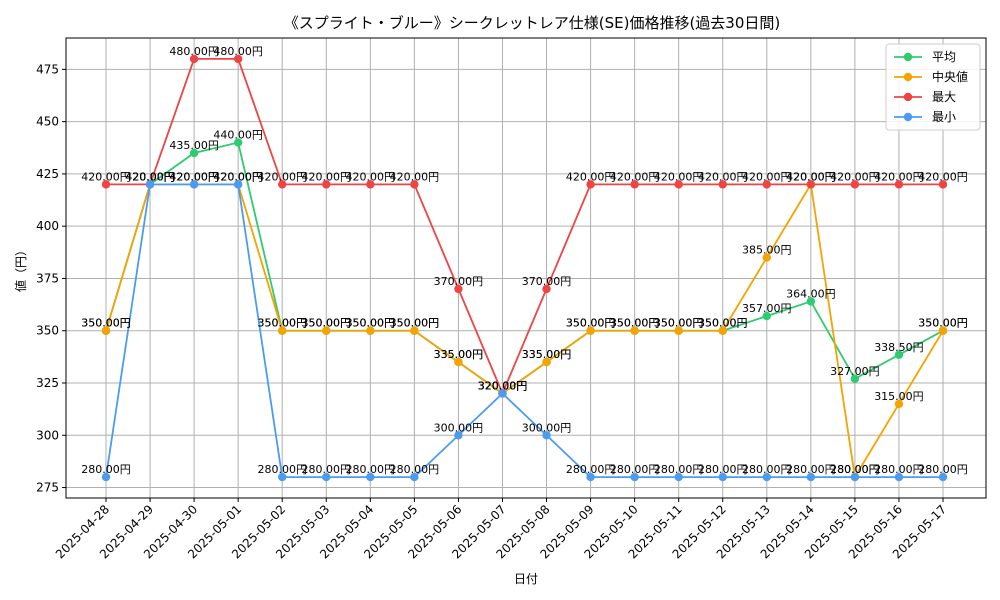 This screenshot has width=1000, height=600. What do you see at coordinates (503, 385) in the screenshot?
I see `data-label: 320.00円` at bounding box center [503, 385].